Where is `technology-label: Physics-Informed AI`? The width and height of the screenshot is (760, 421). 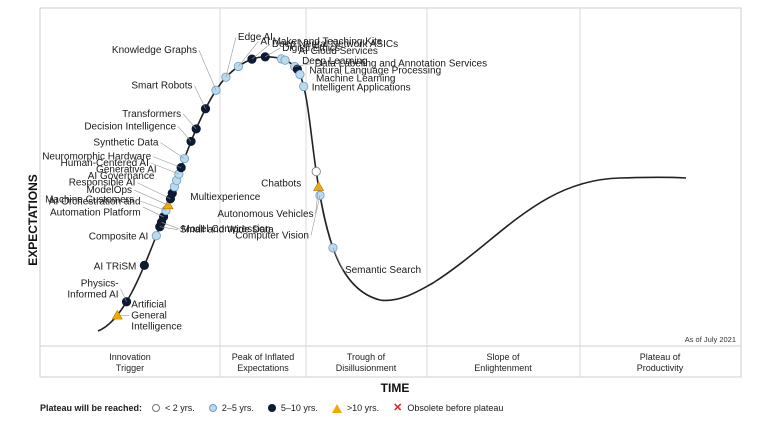 technology-label: Physics-Informed AI is located at coordinates (92, 289).